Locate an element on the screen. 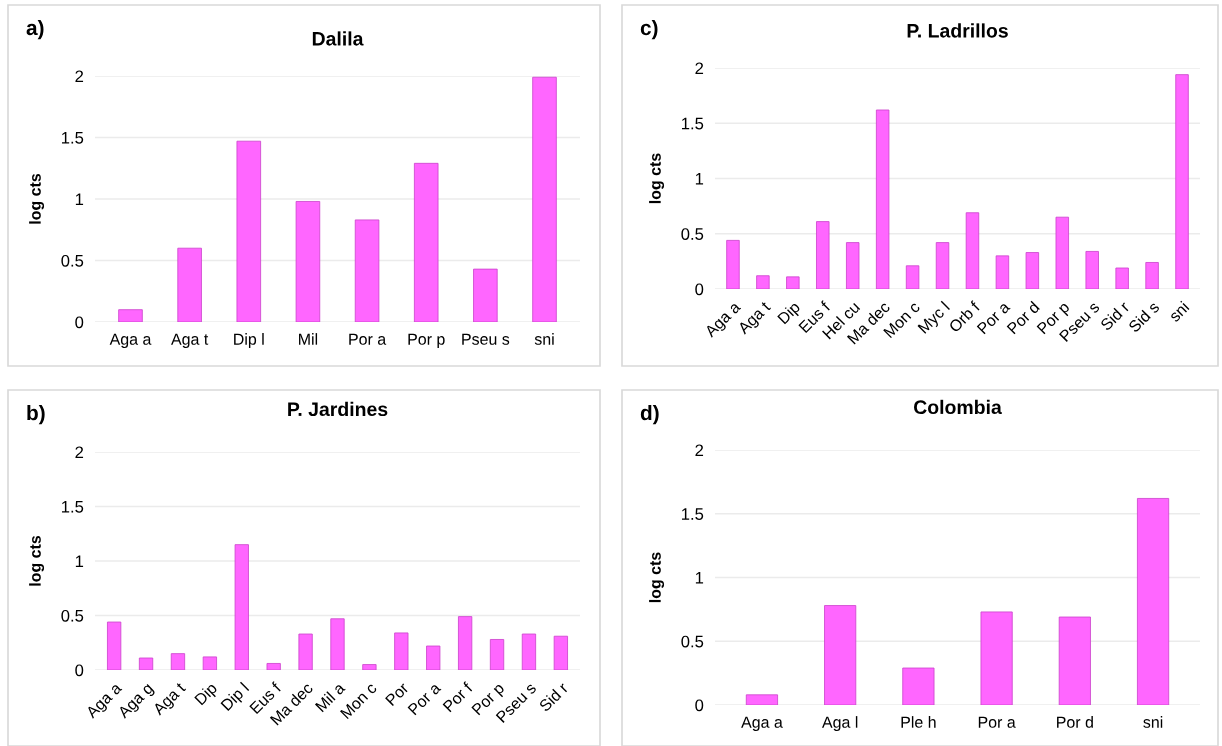 This screenshot has height=746, width=1222. x-tick-label: Por p is located at coordinates (426, 340).